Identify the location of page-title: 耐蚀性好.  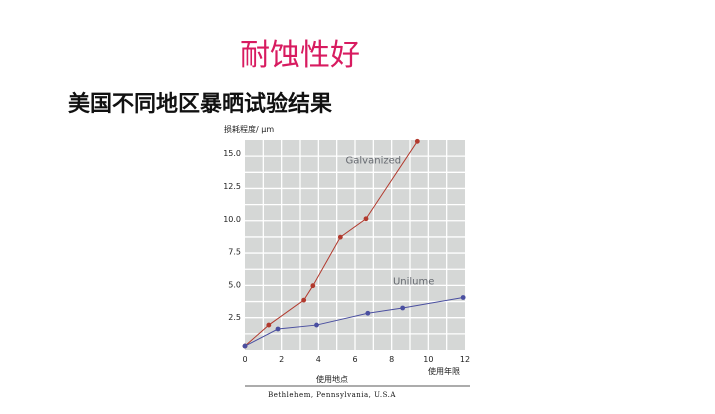
(300, 55).